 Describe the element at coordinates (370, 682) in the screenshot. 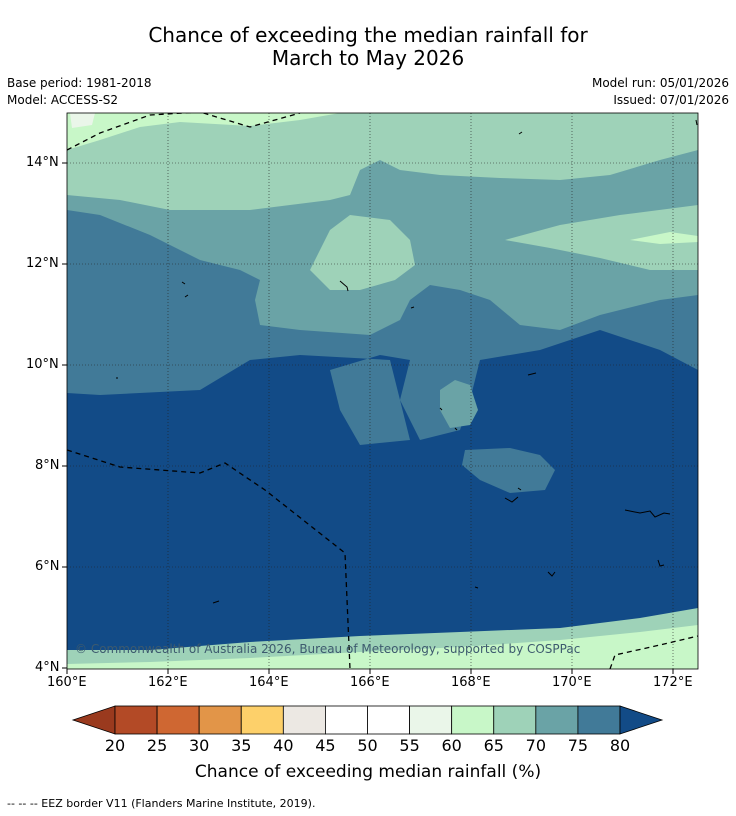

I see `lon-tick-label: 166°E` at that location.